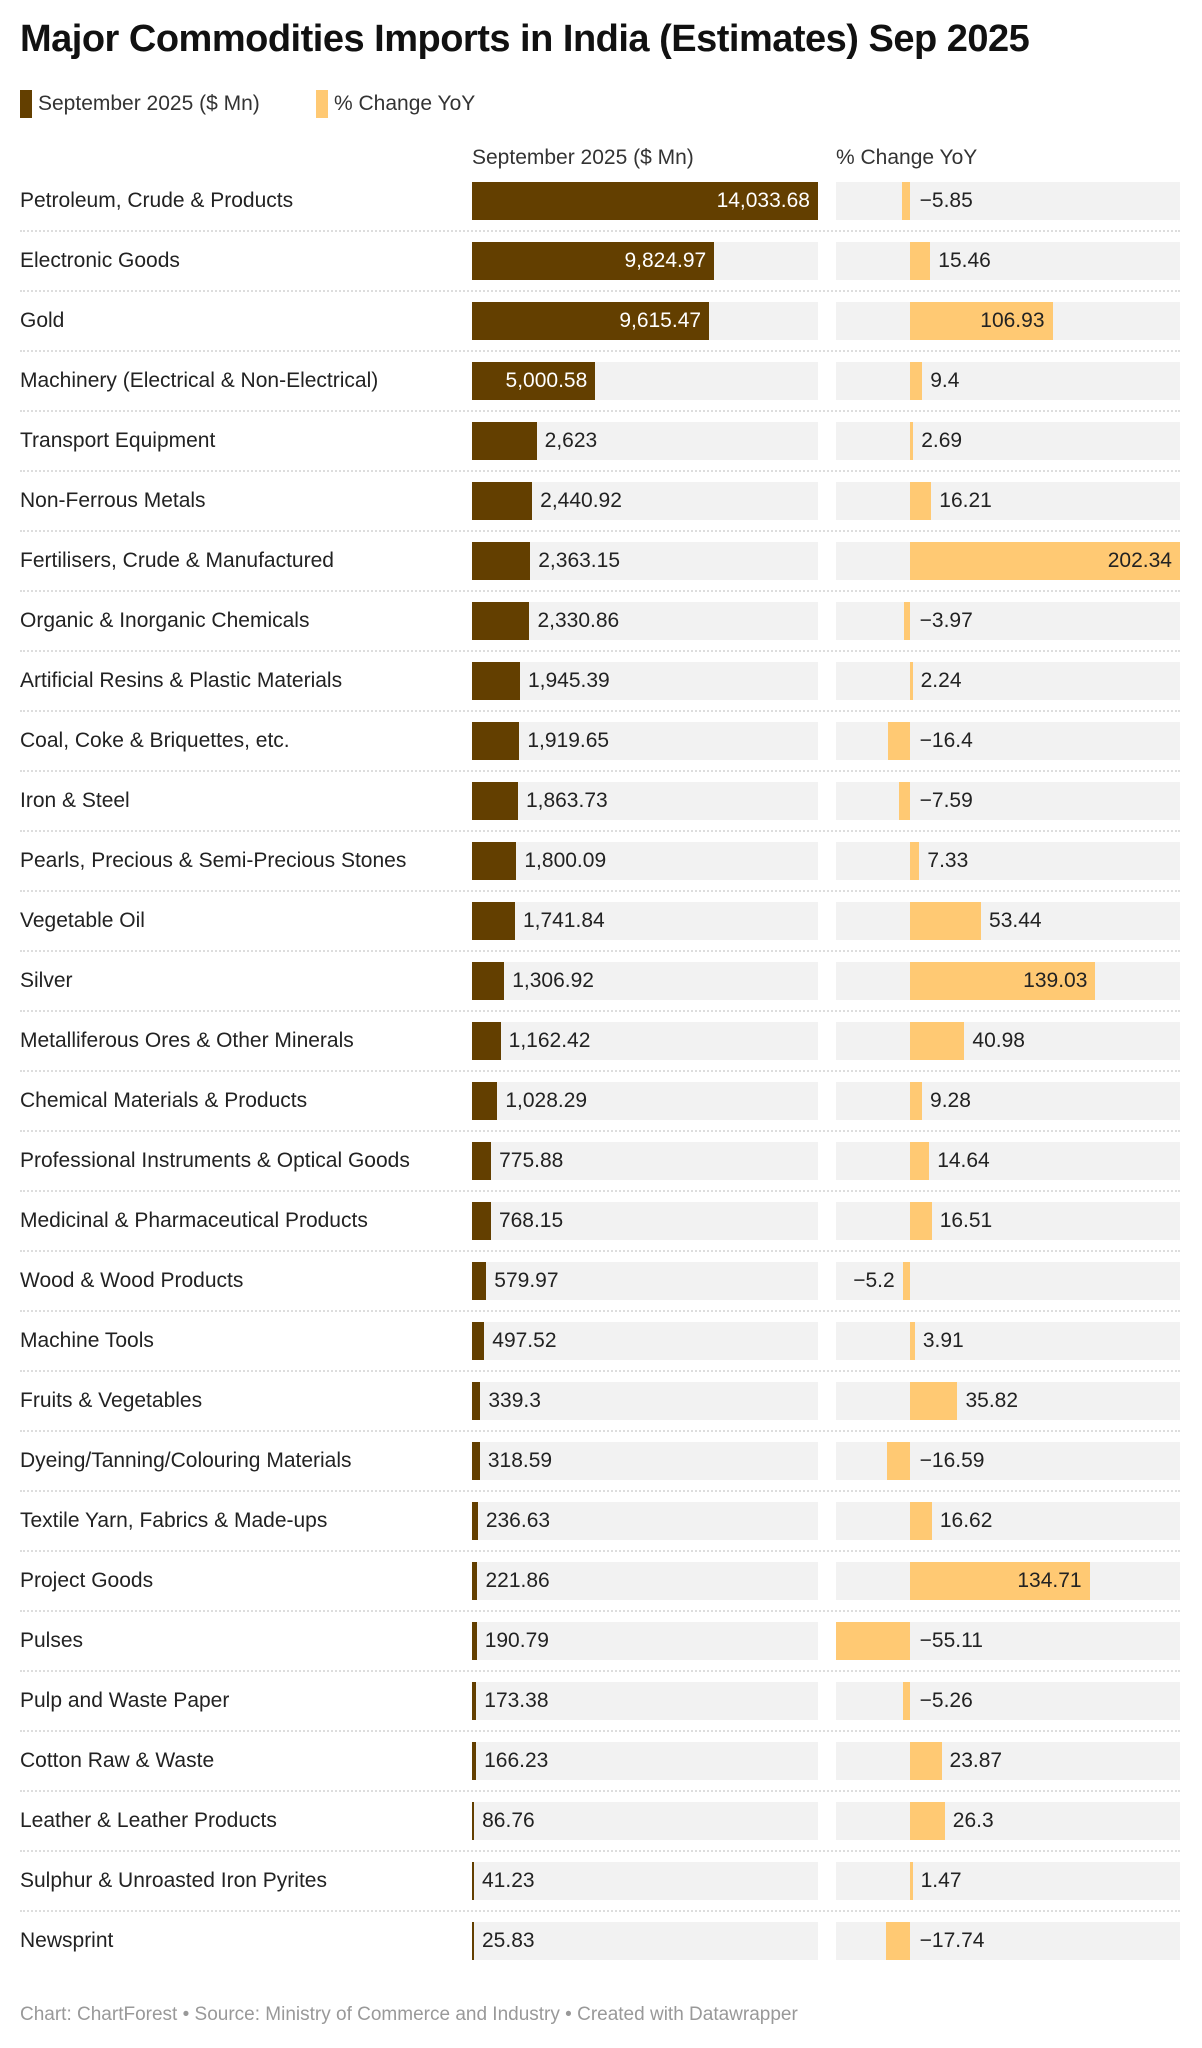  I want to click on value-label: 339.3, so click(514, 1400).